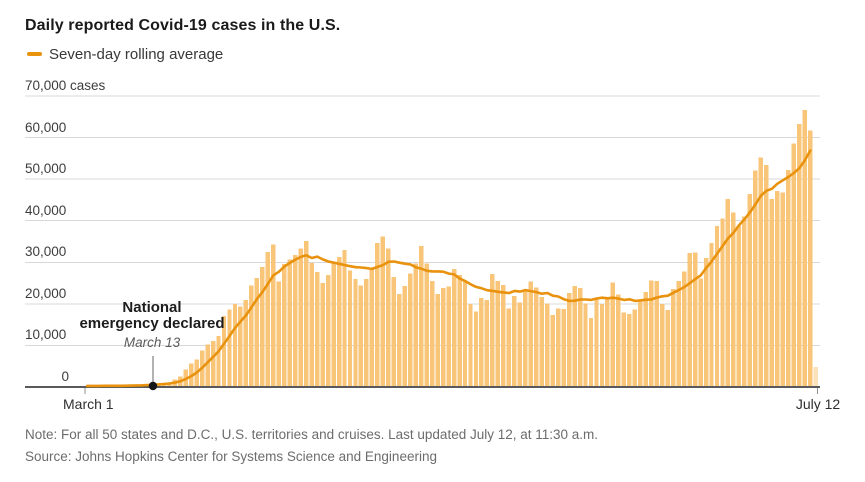  Describe the element at coordinates (65, 85) in the screenshot. I see `y-axis-label: 70,000 cases` at that location.